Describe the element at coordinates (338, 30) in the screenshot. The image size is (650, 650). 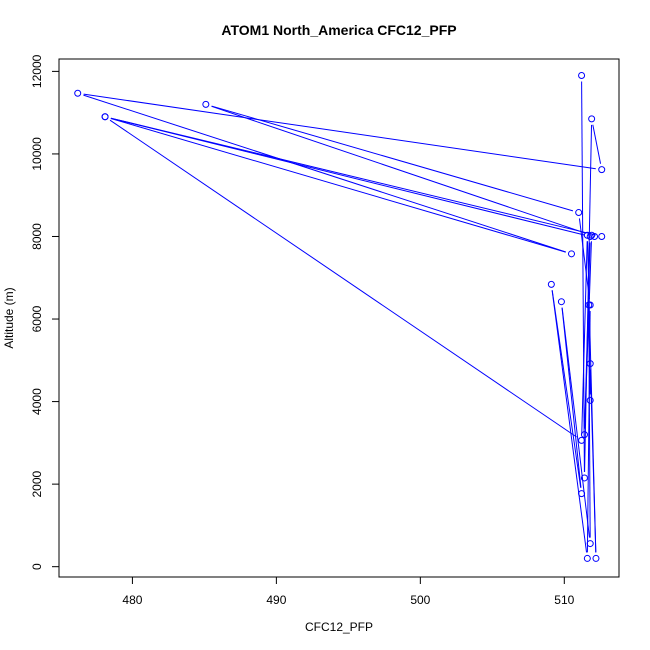
I see `chart-title: ATOM1 North_America CFC12_PFP` at that location.